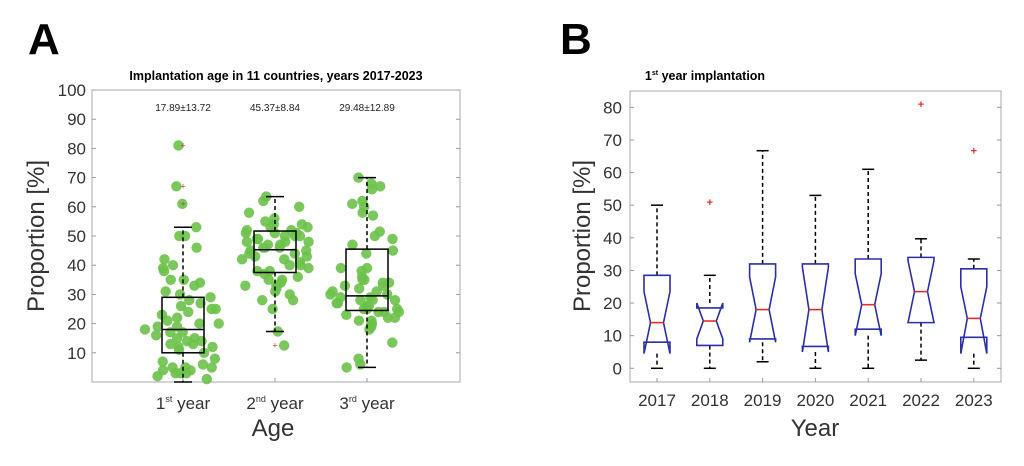 The image size is (1024, 466). What do you see at coordinates (648, 76) in the screenshot?
I see `panel-b-title-base: 1` at bounding box center [648, 76].